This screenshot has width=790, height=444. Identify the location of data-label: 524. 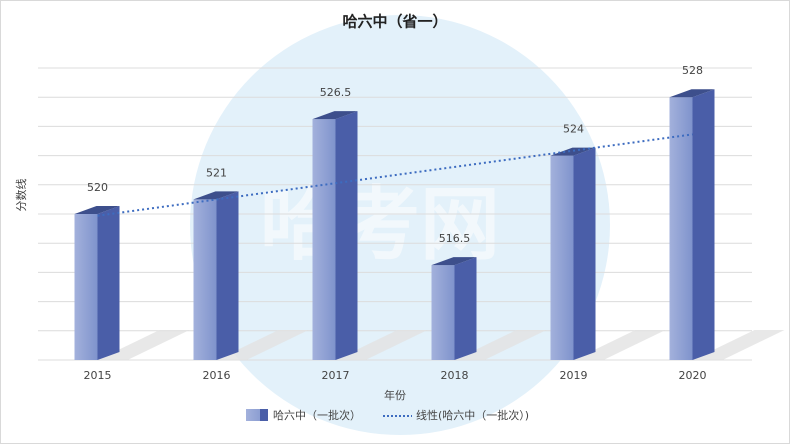
(573, 129).